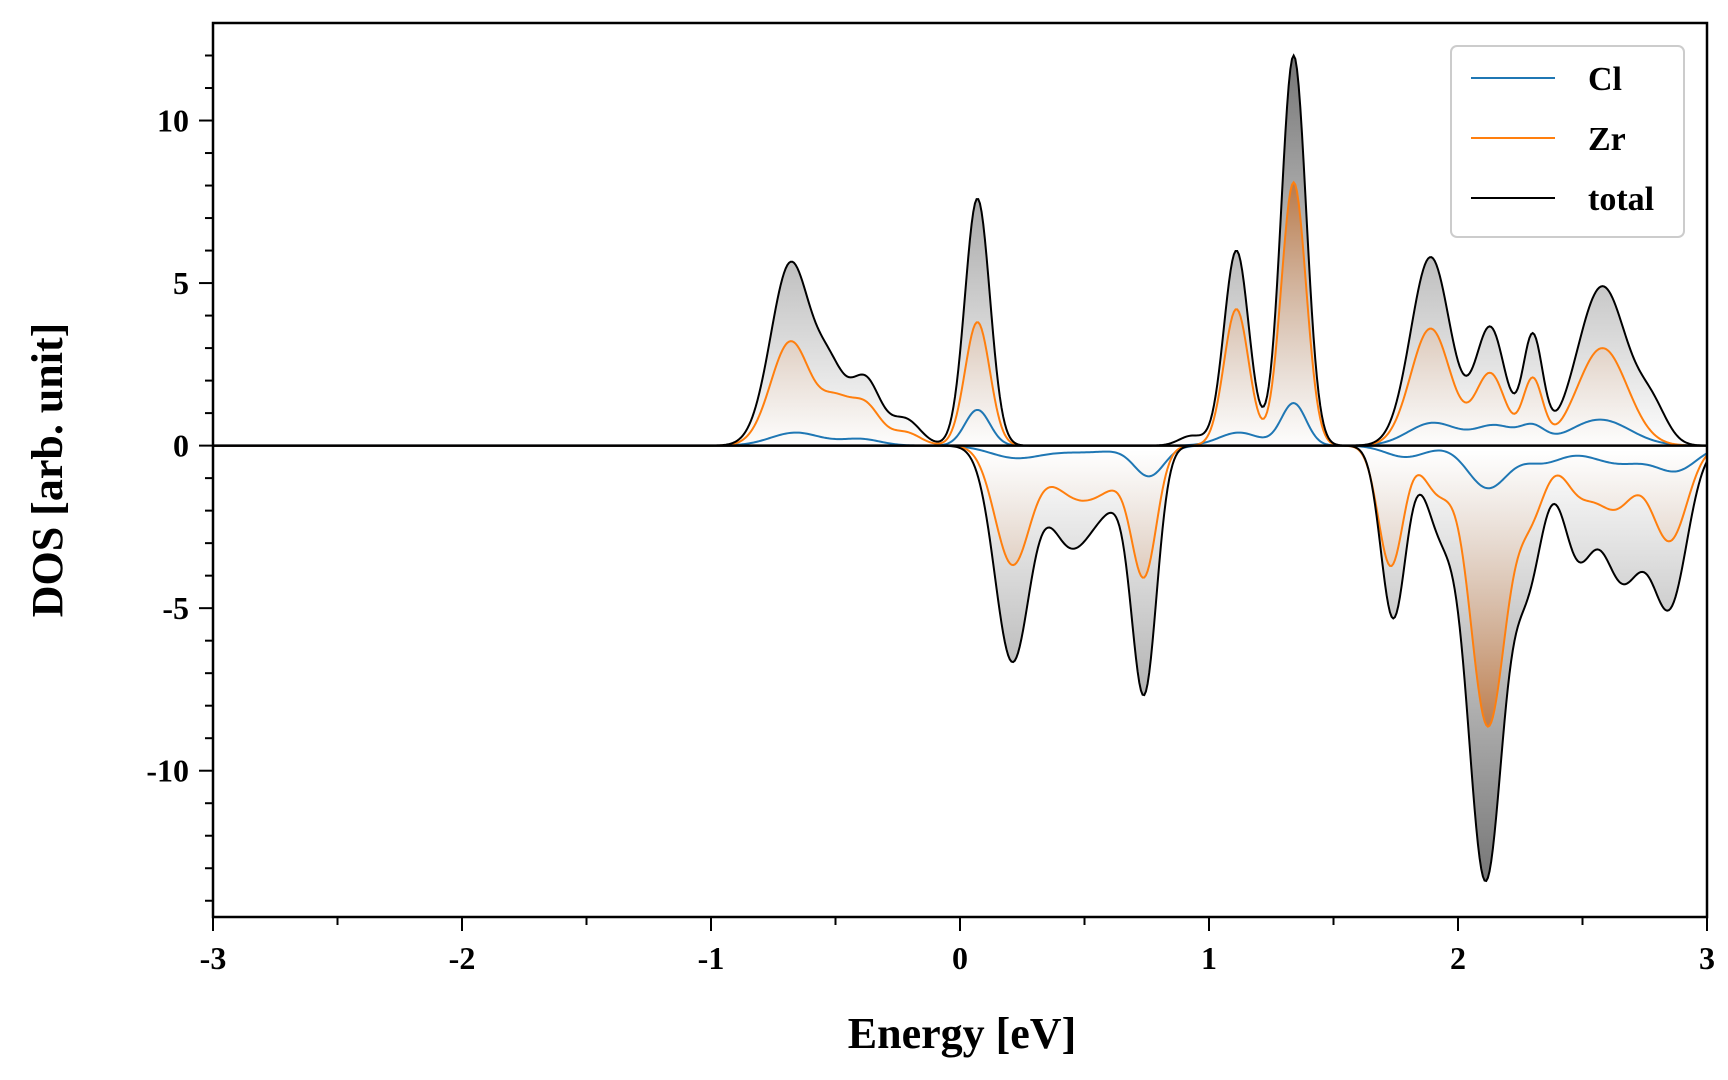 The width and height of the screenshot is (1728, 1080). I want to click on legend-label-total: total, so click(1621, 199).